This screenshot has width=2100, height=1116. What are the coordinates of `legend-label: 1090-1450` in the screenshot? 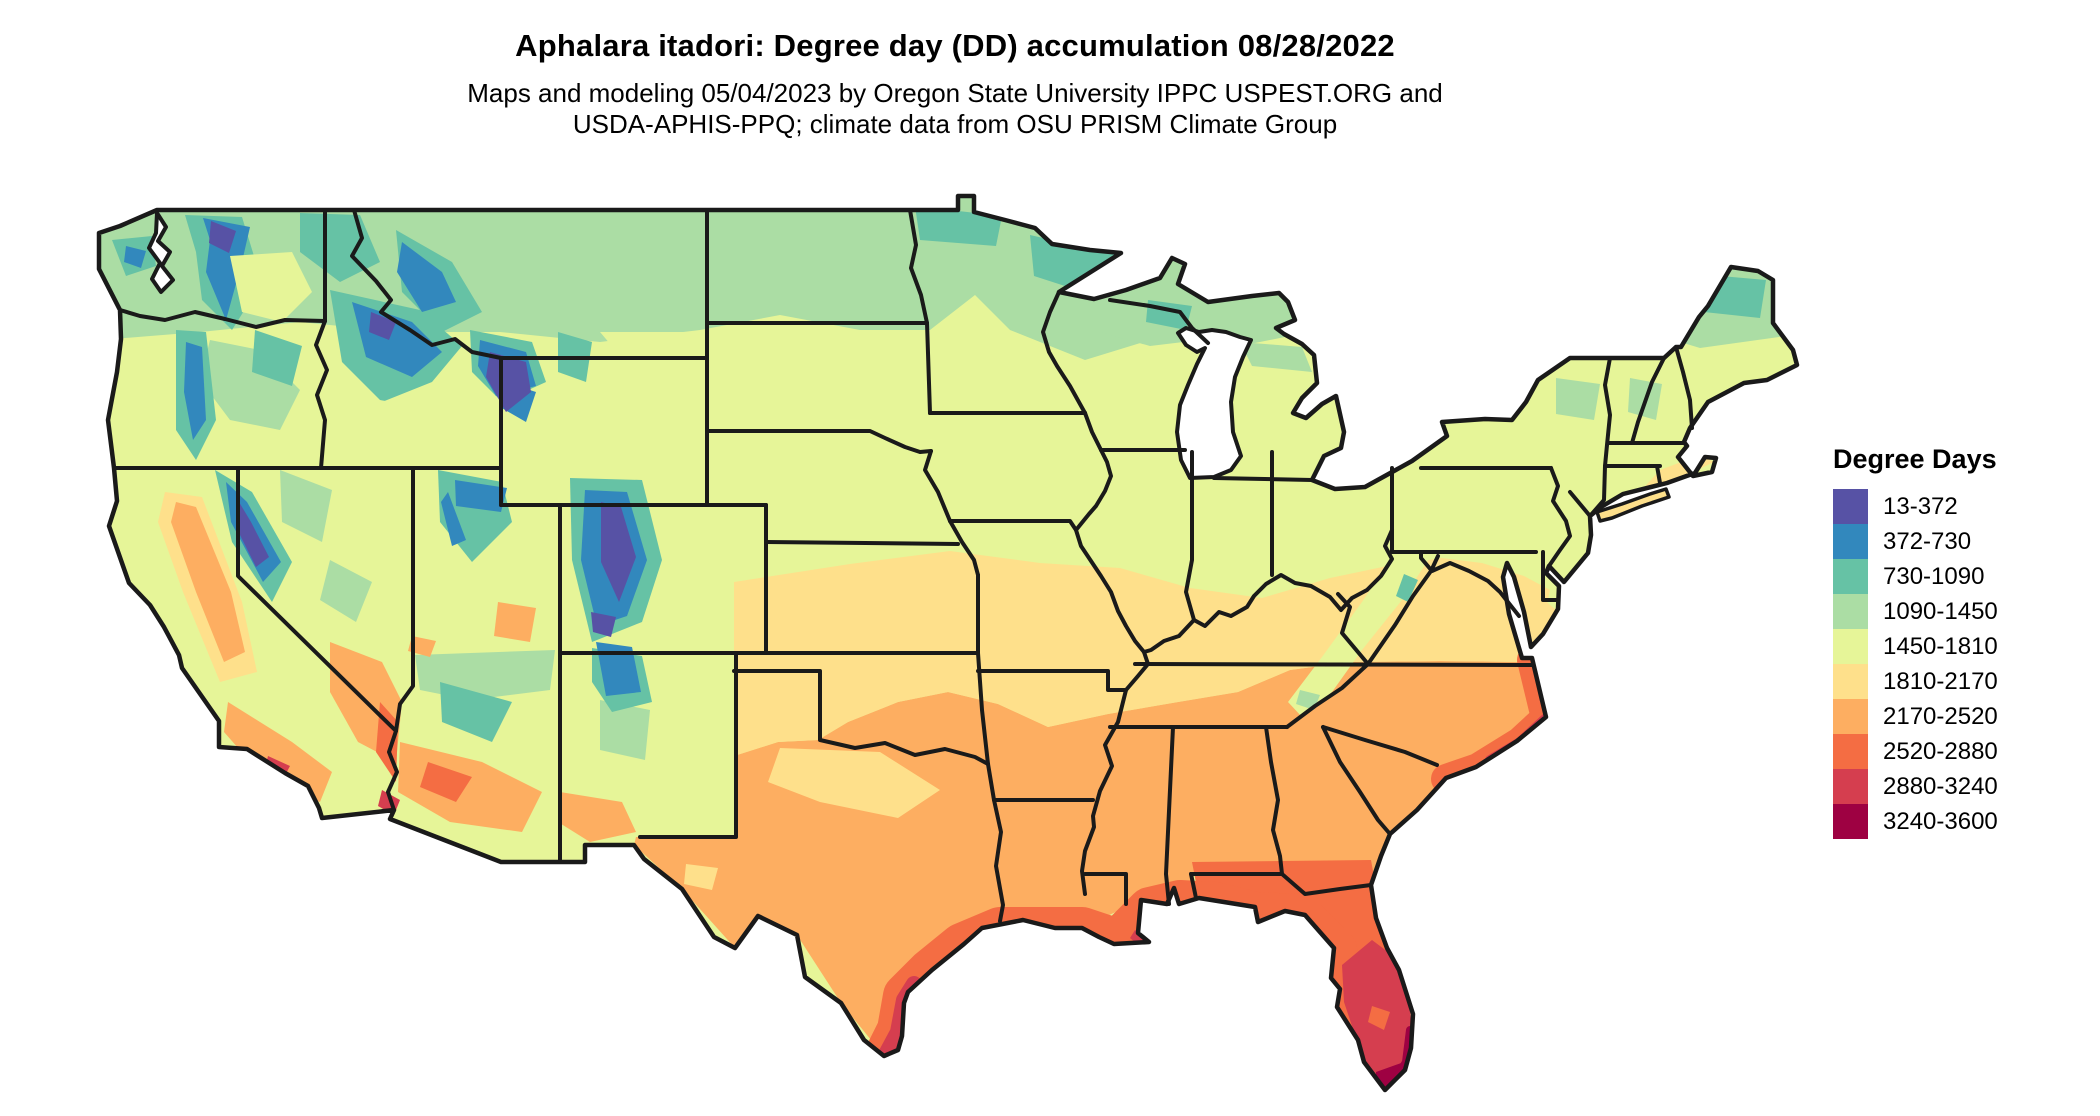 It's located at (1940, 611).